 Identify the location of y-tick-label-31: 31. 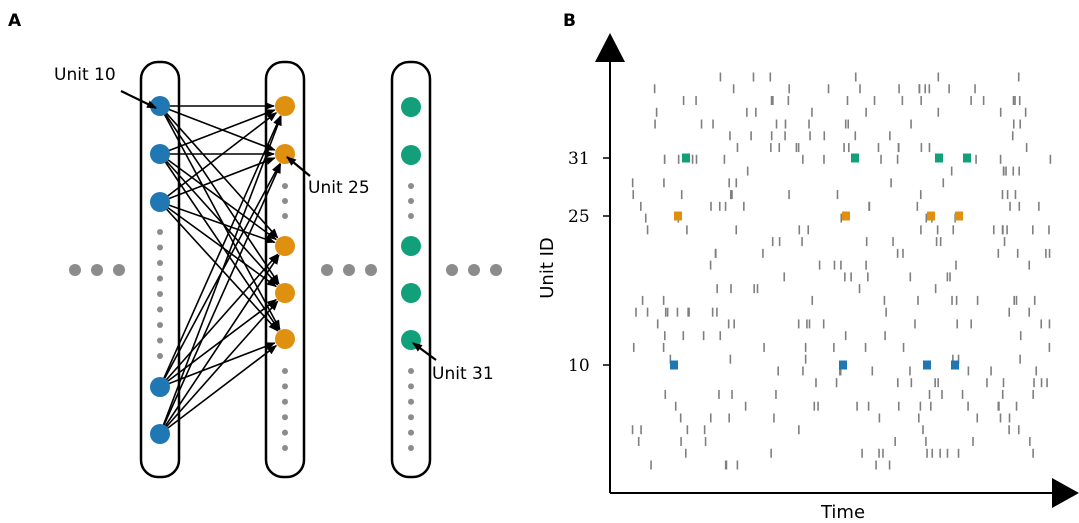
(579, 159).